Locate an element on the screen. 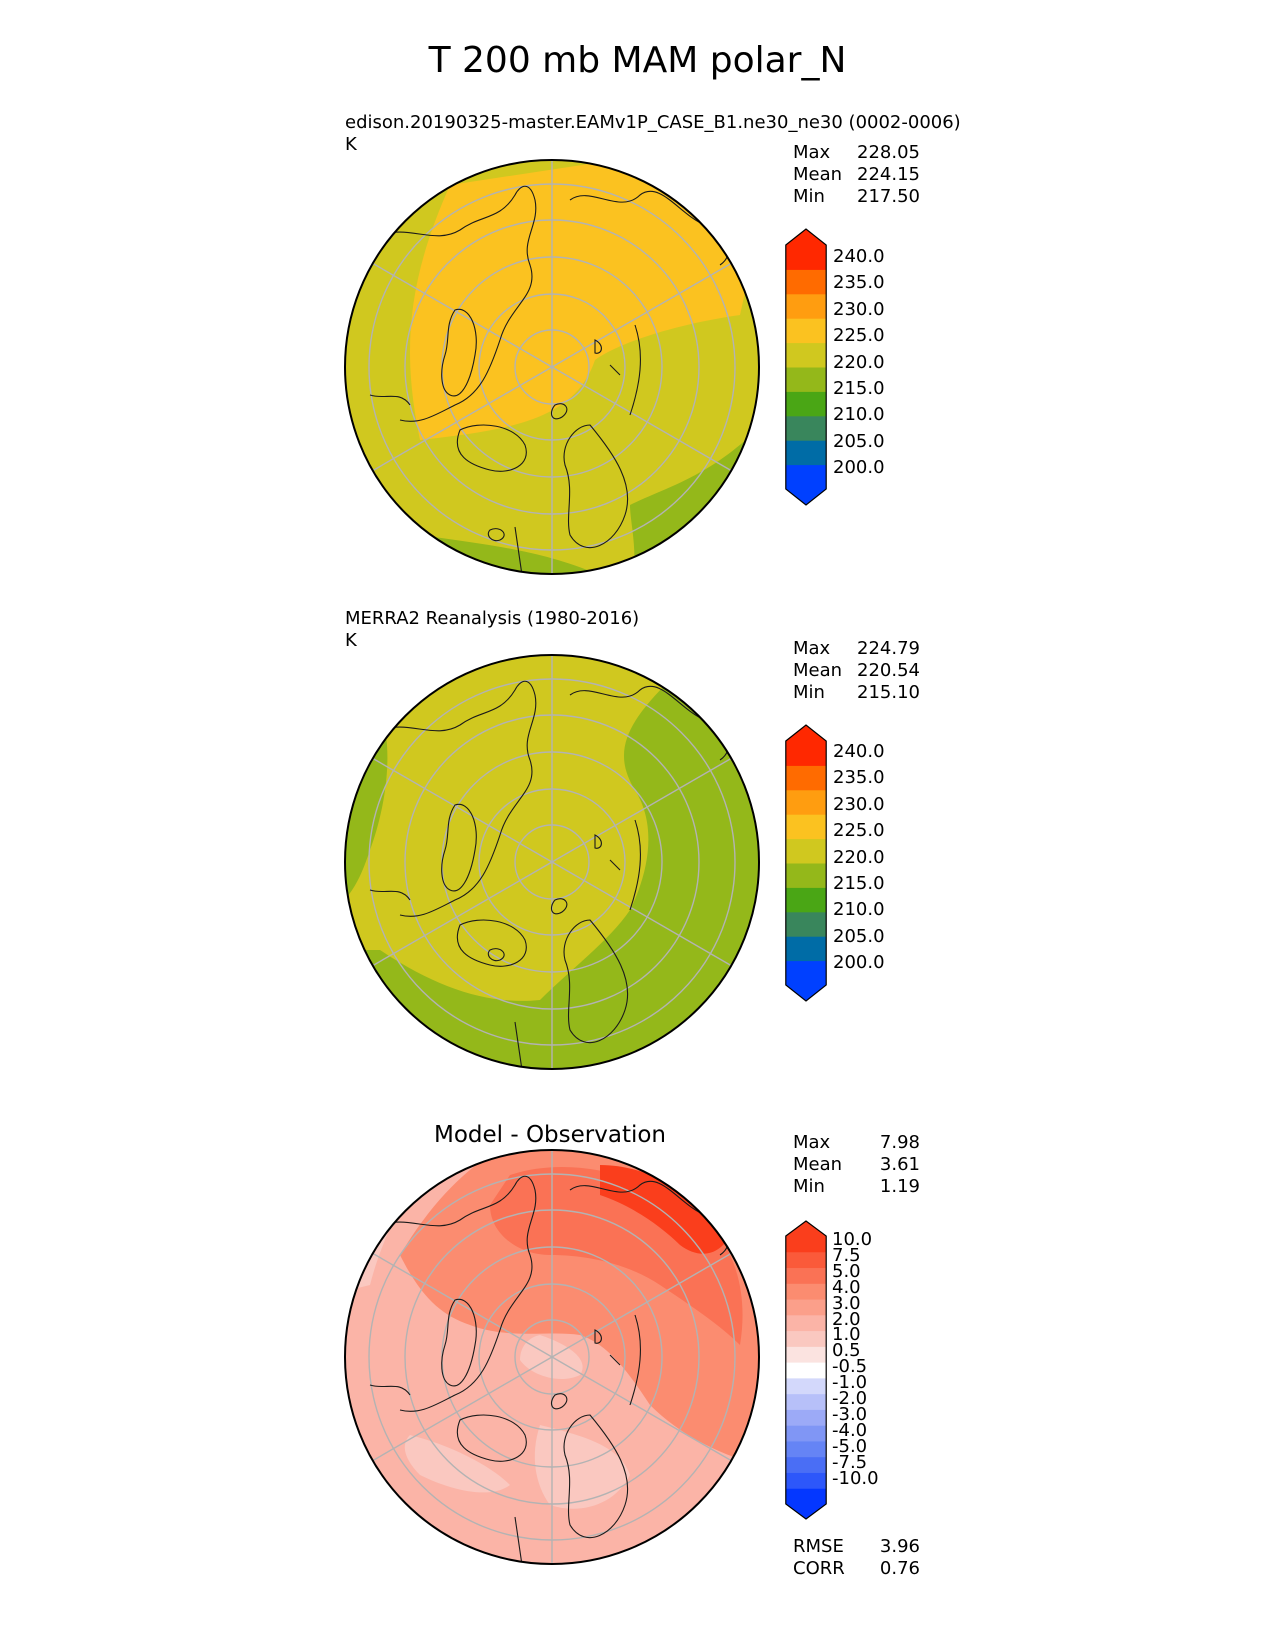  test-polar-map is located at coordinates (552, 367).